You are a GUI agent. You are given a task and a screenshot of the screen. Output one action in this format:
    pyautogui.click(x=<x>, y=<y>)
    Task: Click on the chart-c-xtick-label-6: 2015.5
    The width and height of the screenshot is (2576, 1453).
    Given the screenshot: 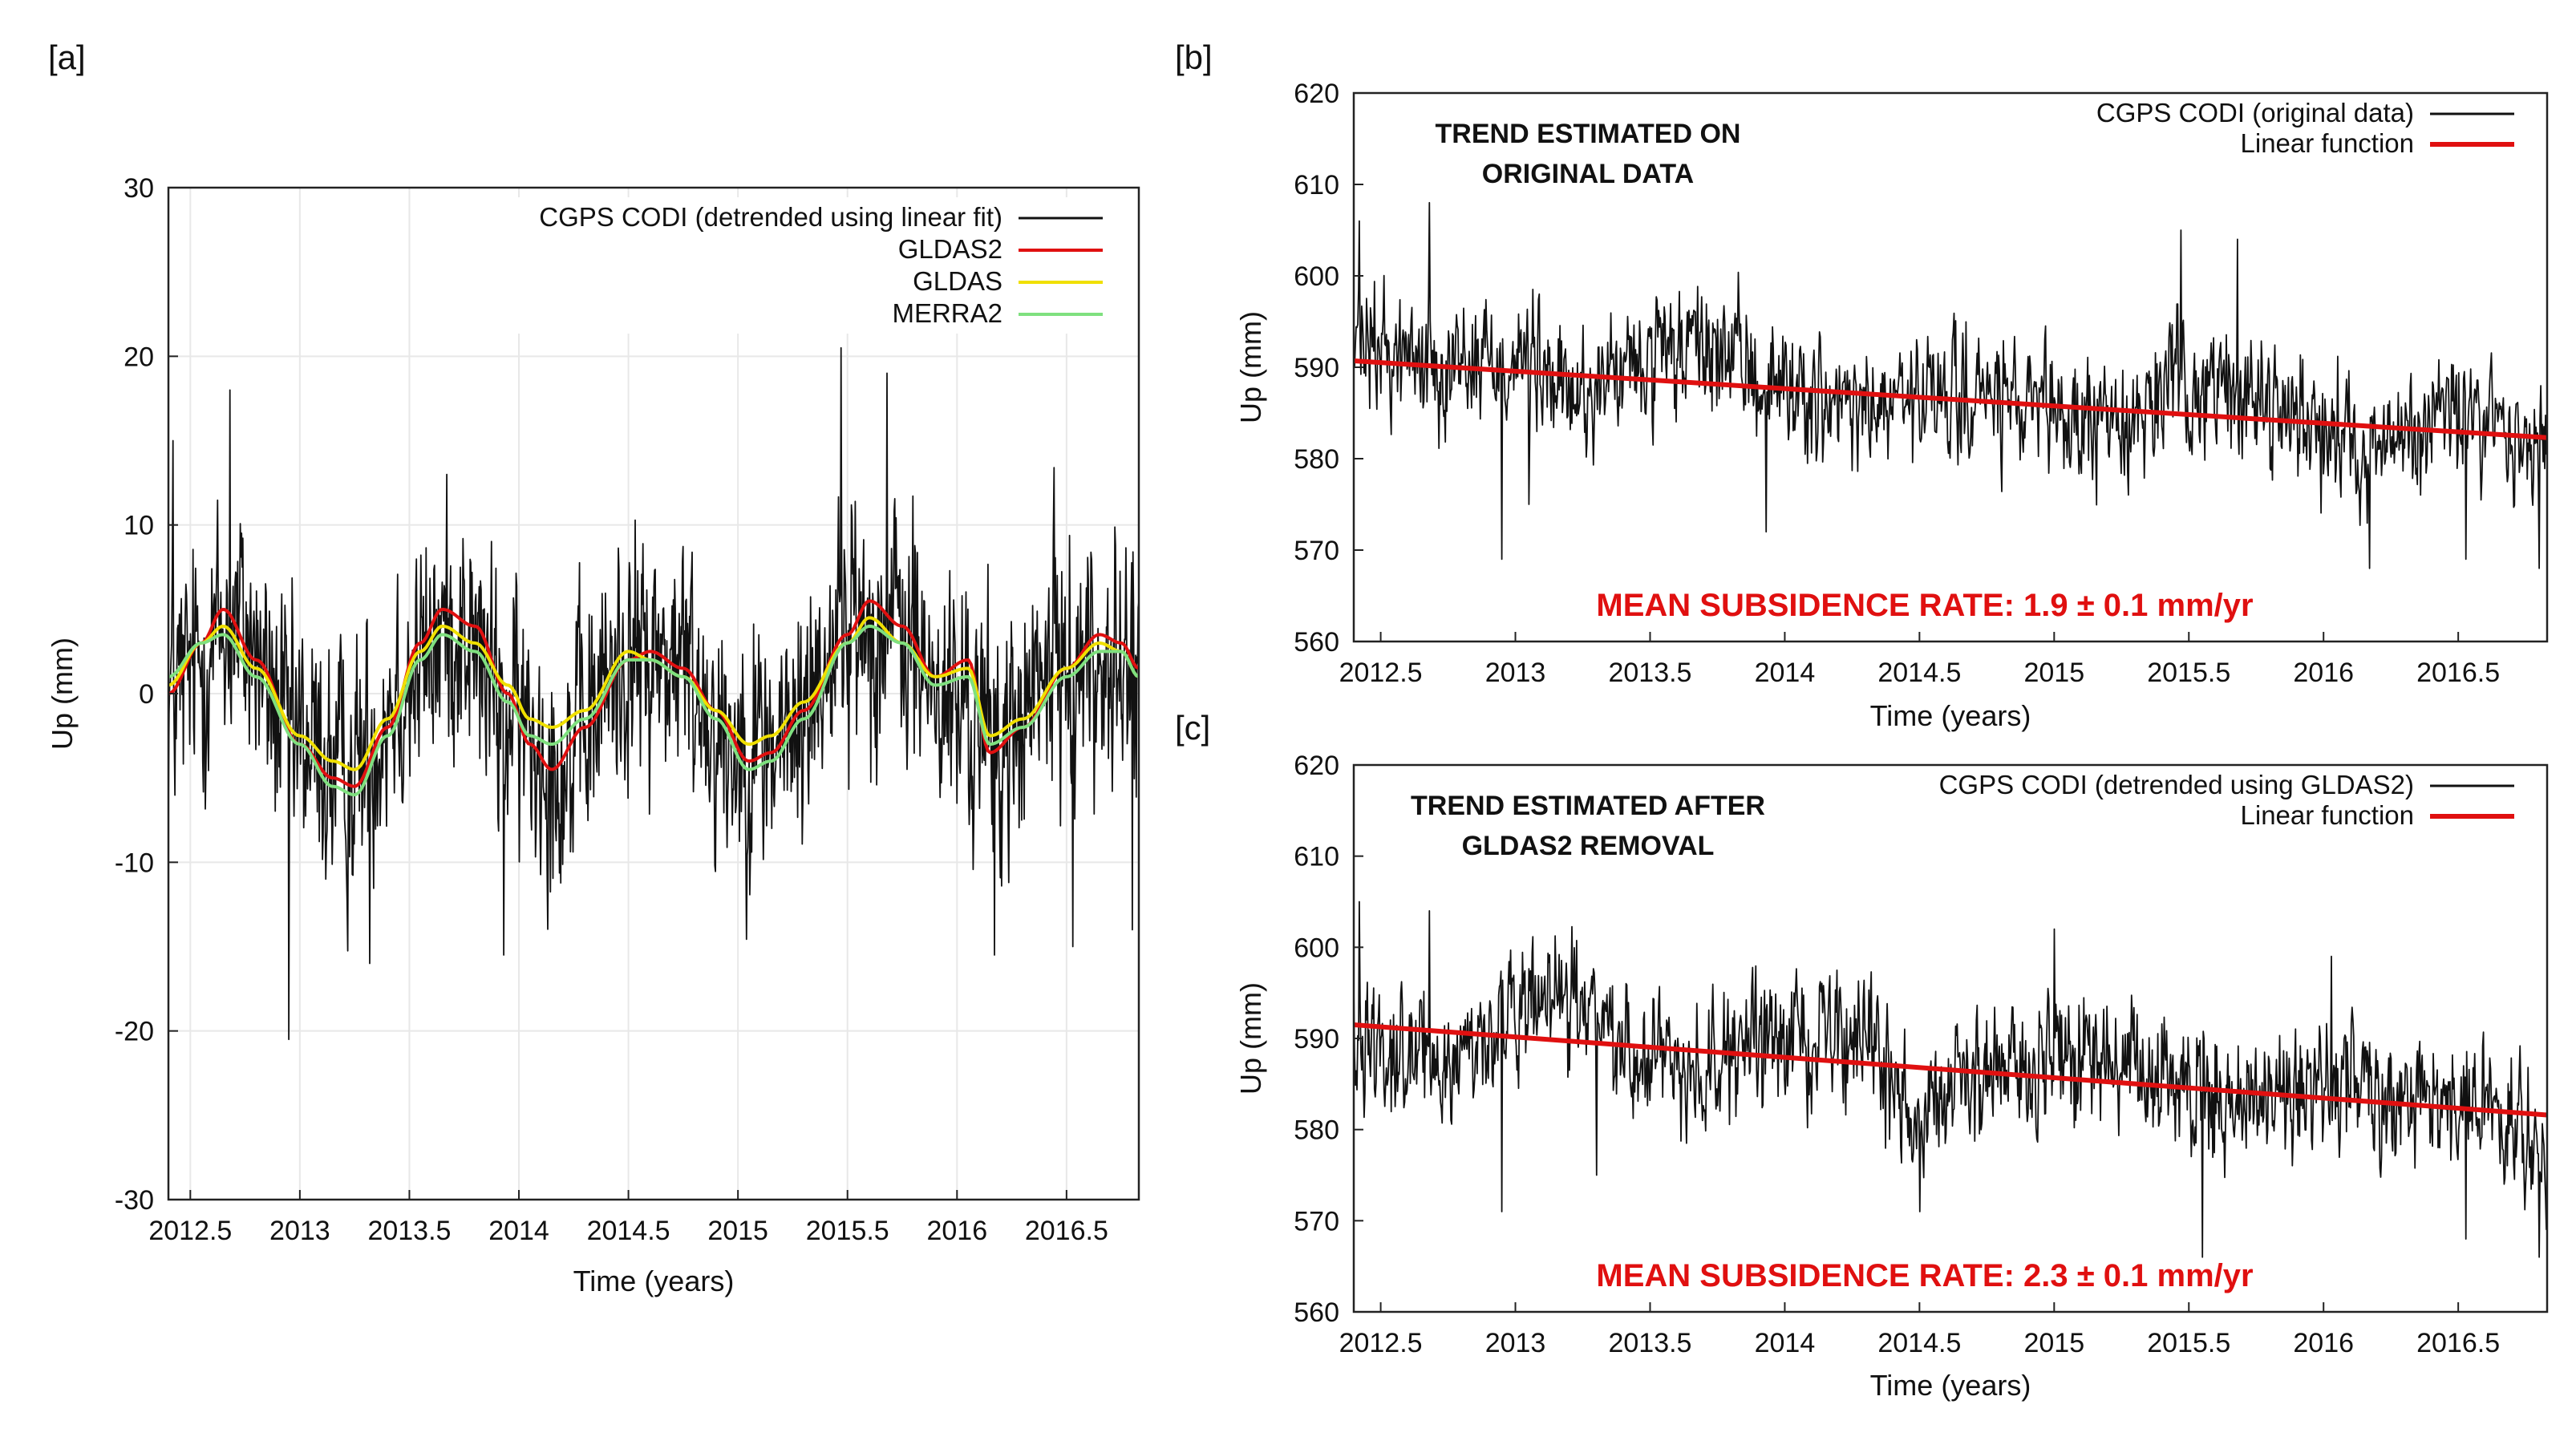 What is the action you would take?
    pyautogui.click(x=2188, y=1343)
    